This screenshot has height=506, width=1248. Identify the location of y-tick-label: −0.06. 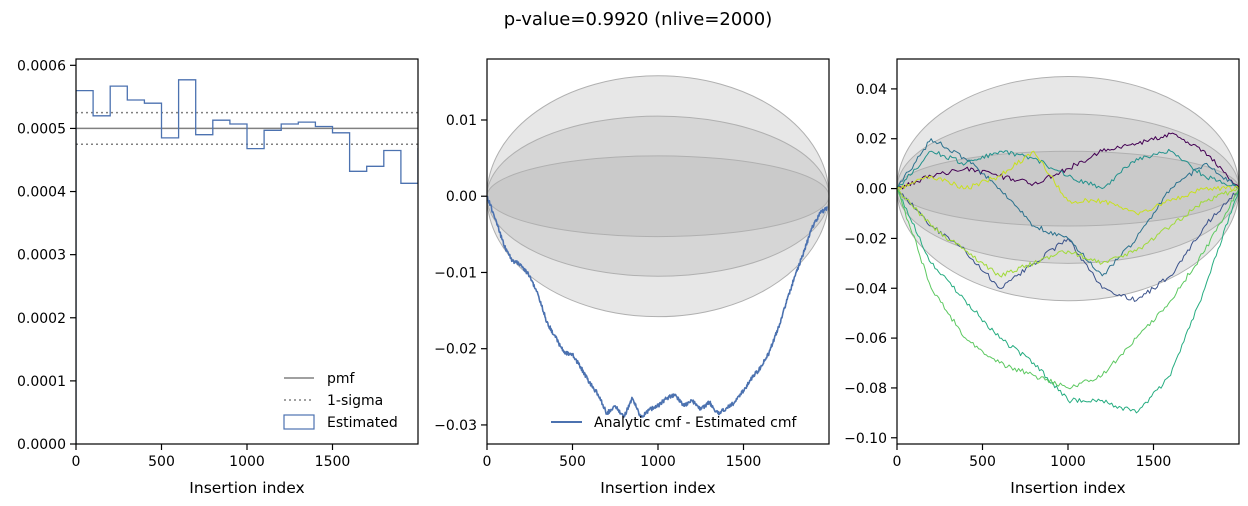
(865, 339).